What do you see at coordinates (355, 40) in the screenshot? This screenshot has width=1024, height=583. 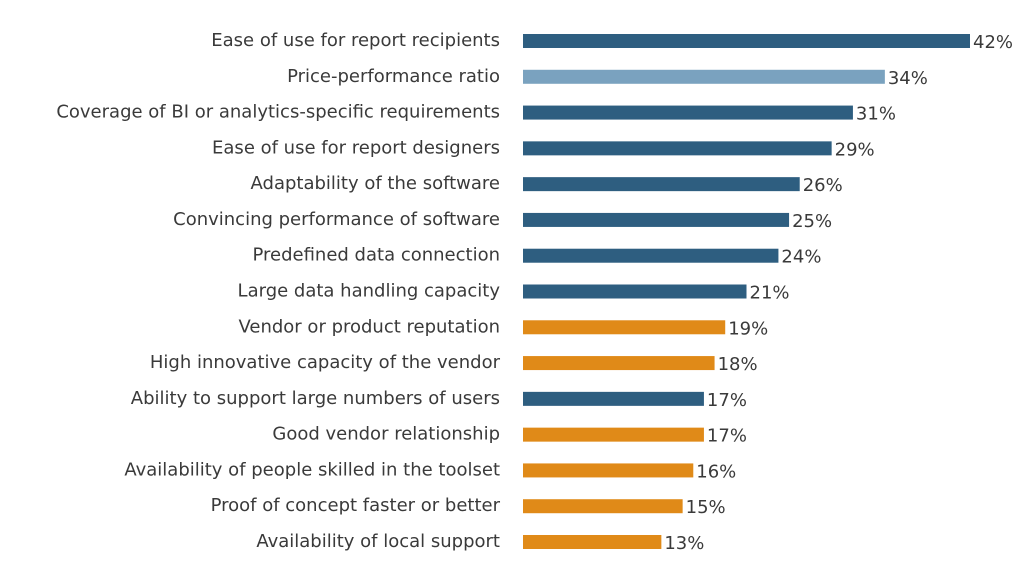 I see `category-label: Ease of use for report recipients` at bounding box center [355, 40].